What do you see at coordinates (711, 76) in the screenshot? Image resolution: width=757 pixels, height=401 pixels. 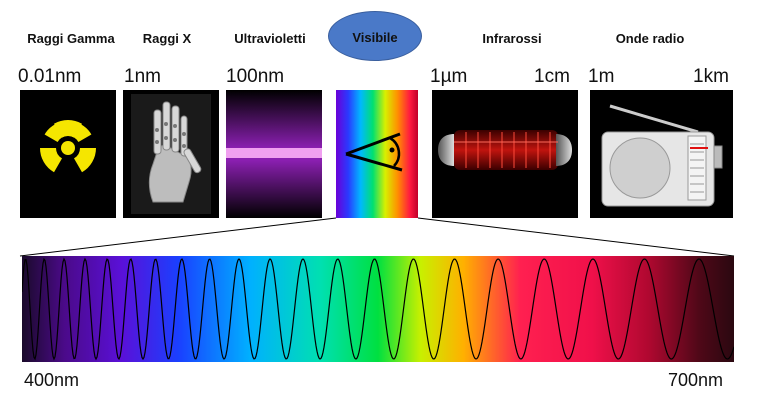 I see `scale-radio-end: 1km` at bounding box center [711, 76].